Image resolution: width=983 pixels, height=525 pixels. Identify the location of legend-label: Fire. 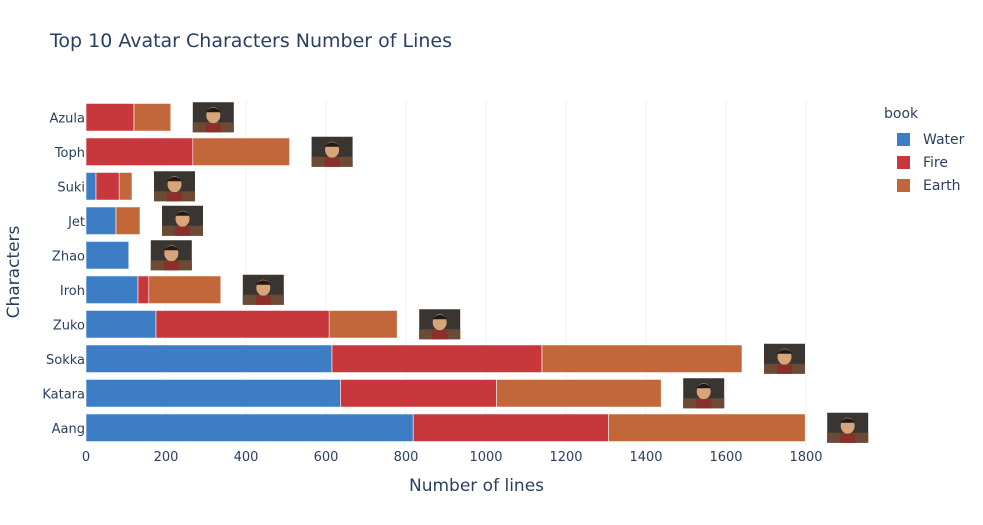
(935, 162).